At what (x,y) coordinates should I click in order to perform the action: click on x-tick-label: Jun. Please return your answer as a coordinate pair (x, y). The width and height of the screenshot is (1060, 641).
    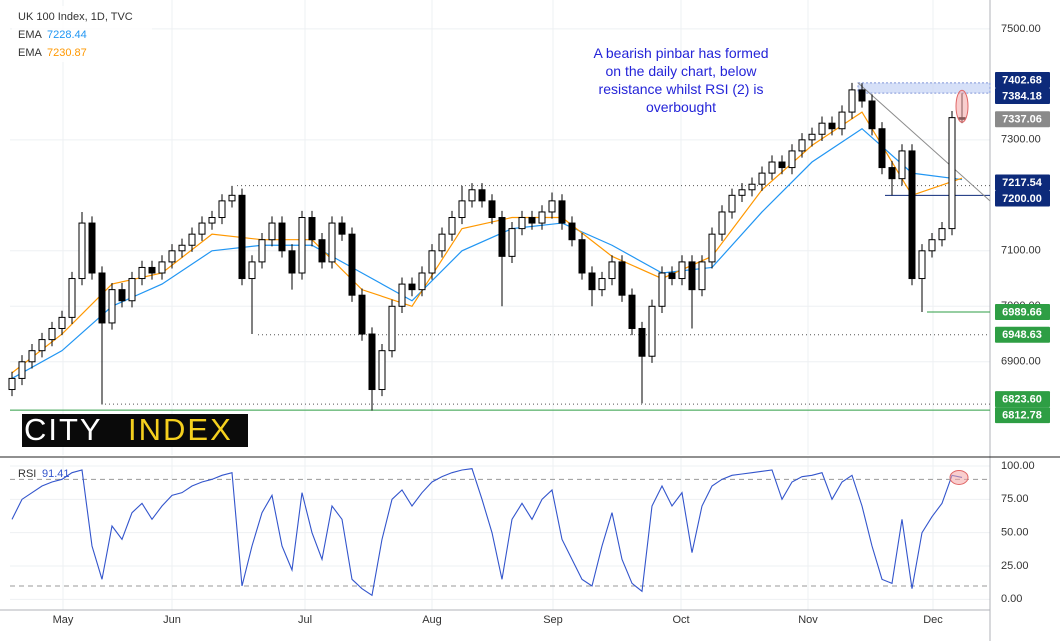
    Looking at the image, I should click on (172, 620).